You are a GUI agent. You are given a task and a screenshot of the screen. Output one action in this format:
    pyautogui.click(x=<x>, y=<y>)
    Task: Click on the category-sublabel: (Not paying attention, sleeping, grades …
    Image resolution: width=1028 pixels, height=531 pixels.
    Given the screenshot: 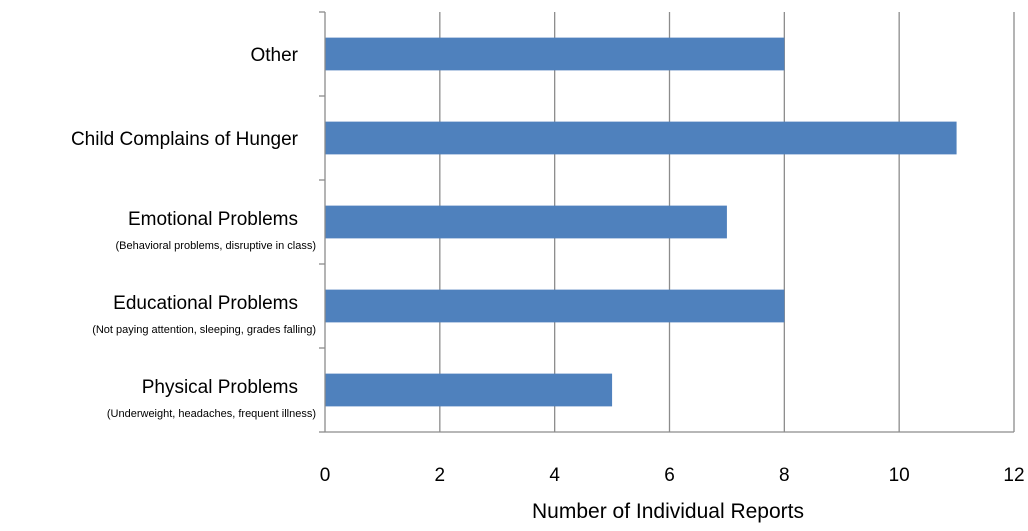 What is the action you would take?
    pyautogui.click(x=204, y=330)
    